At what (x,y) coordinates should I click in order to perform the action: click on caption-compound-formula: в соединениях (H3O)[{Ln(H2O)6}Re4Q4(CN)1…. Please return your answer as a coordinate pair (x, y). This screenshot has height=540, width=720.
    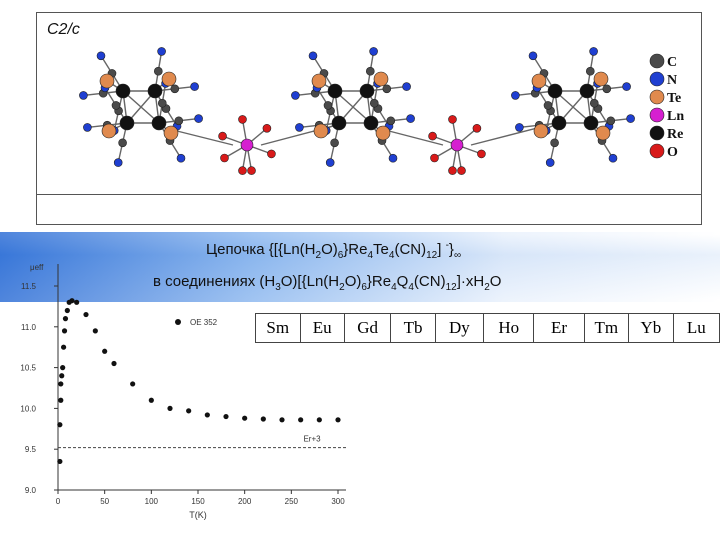
    Looking at the image, I should click on (327, 283).